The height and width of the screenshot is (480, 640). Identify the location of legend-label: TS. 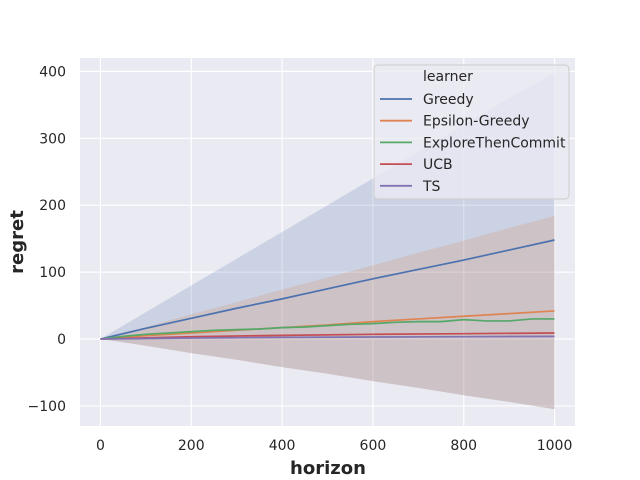
(431, 187).